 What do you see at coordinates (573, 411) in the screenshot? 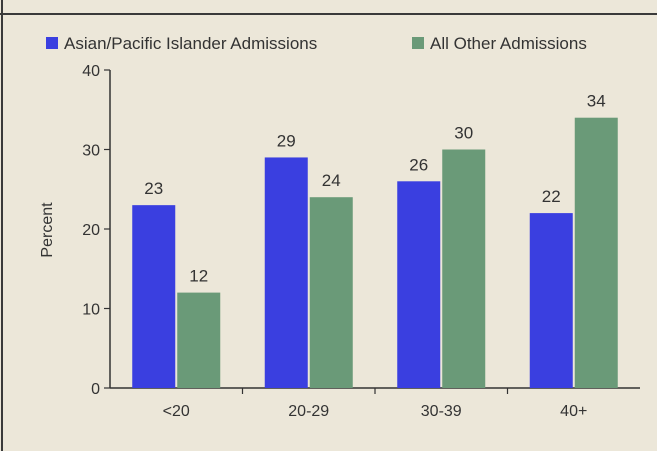
I see `x-tick-label: 40+` at bounding box center [573, 411].